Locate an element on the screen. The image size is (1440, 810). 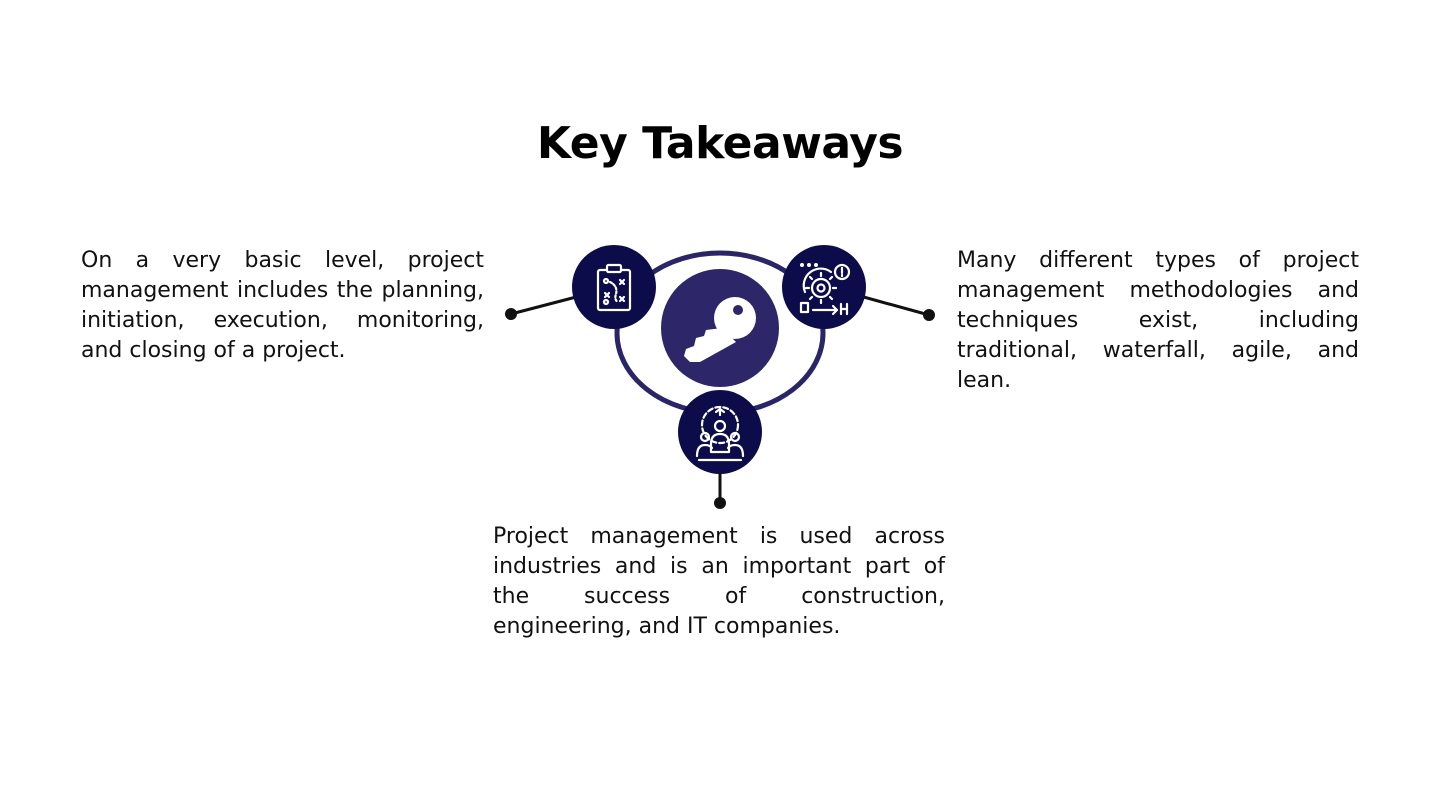
top-left-node is located at coordinates (614, 287).